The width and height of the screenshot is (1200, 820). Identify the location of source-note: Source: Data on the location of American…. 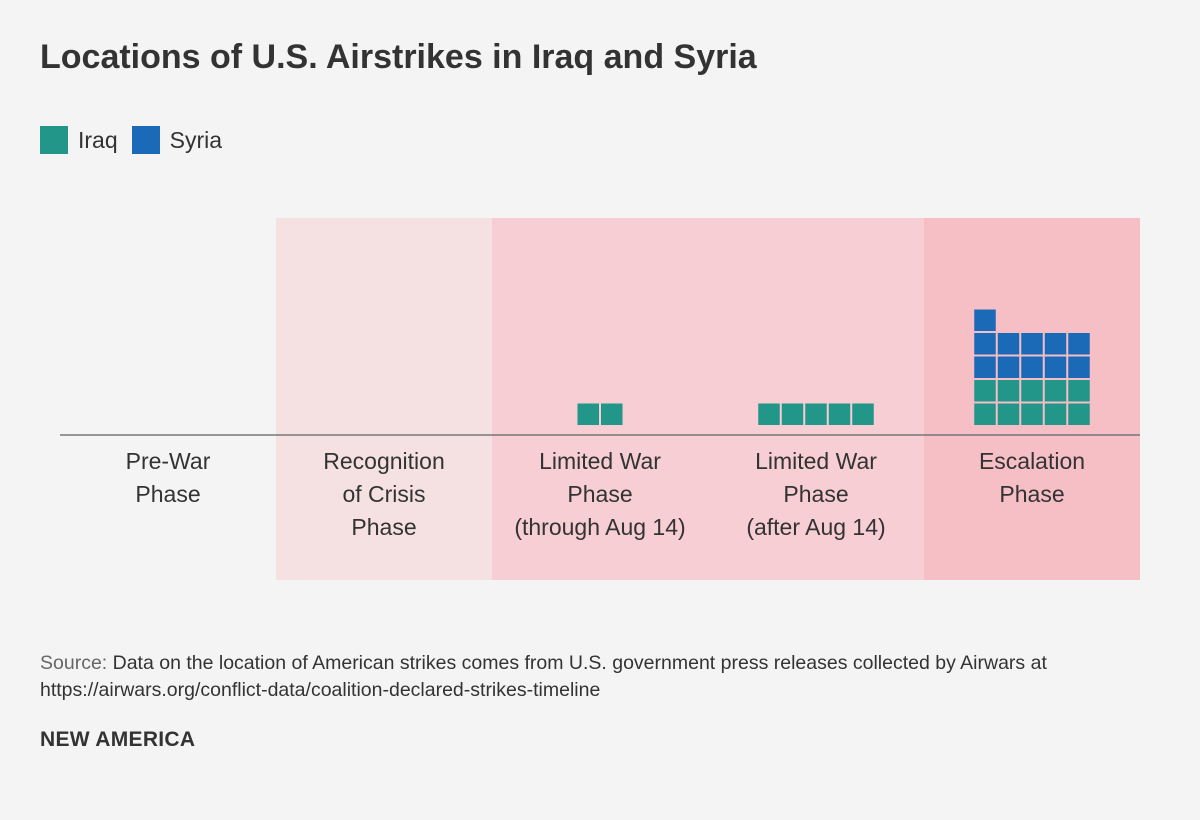
(600, 677).